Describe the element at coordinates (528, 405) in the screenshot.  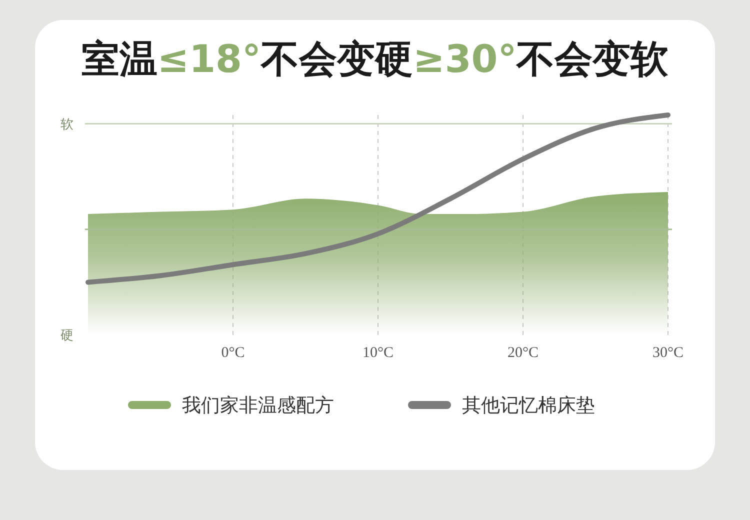
I see `legend-label: 其他记忆棉床垫` at that location.